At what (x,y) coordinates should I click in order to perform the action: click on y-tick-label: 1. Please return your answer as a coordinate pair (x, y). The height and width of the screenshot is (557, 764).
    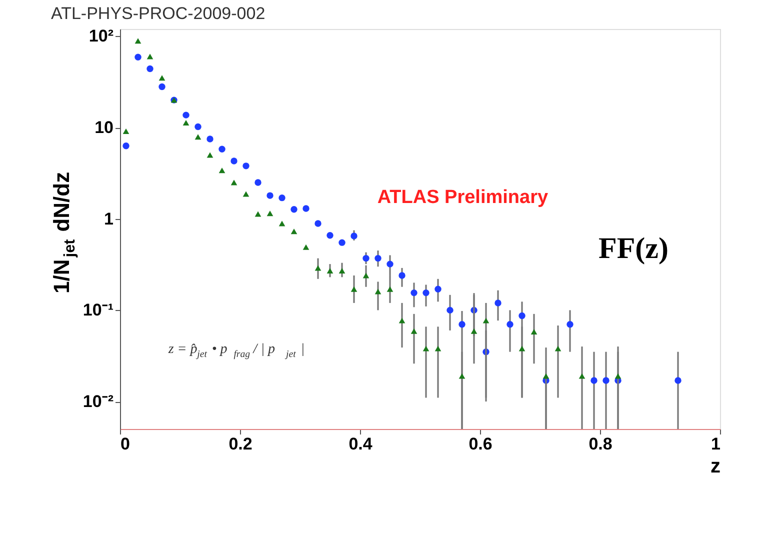
    Looking at the image, I should click on (109, 218).